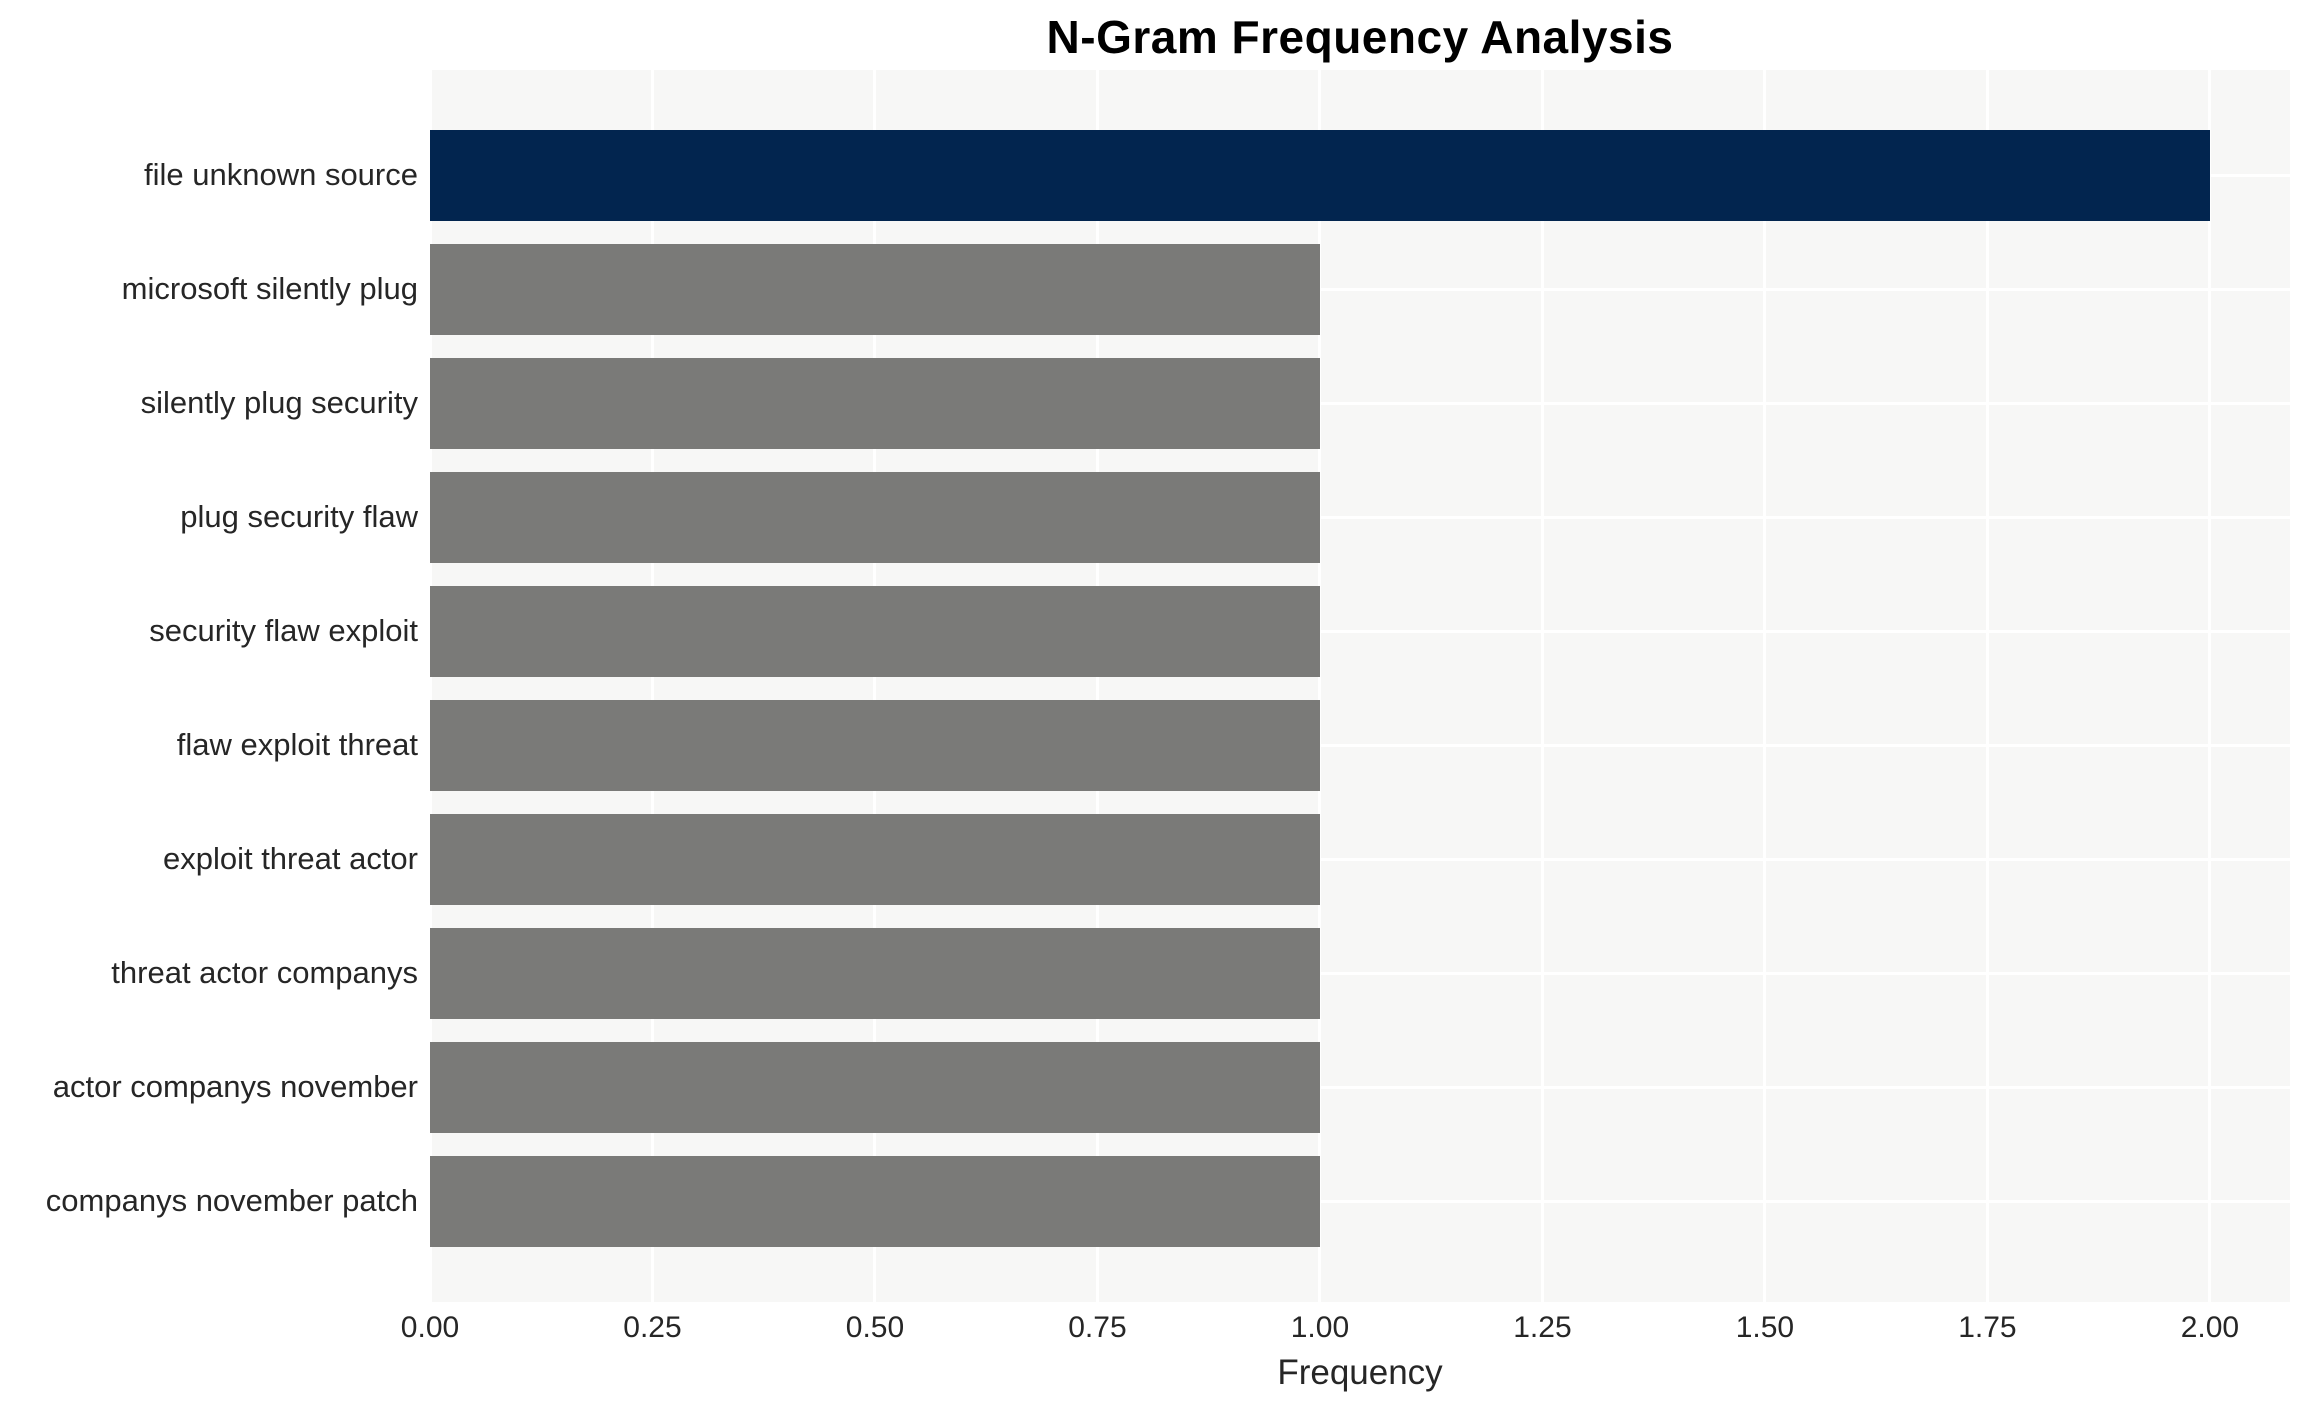 This screenshot has width=2310, height=1402. Describe the element at coordinates (279, 402) in the screenshot. I see `y-tick-label: silently plug security` at that location.